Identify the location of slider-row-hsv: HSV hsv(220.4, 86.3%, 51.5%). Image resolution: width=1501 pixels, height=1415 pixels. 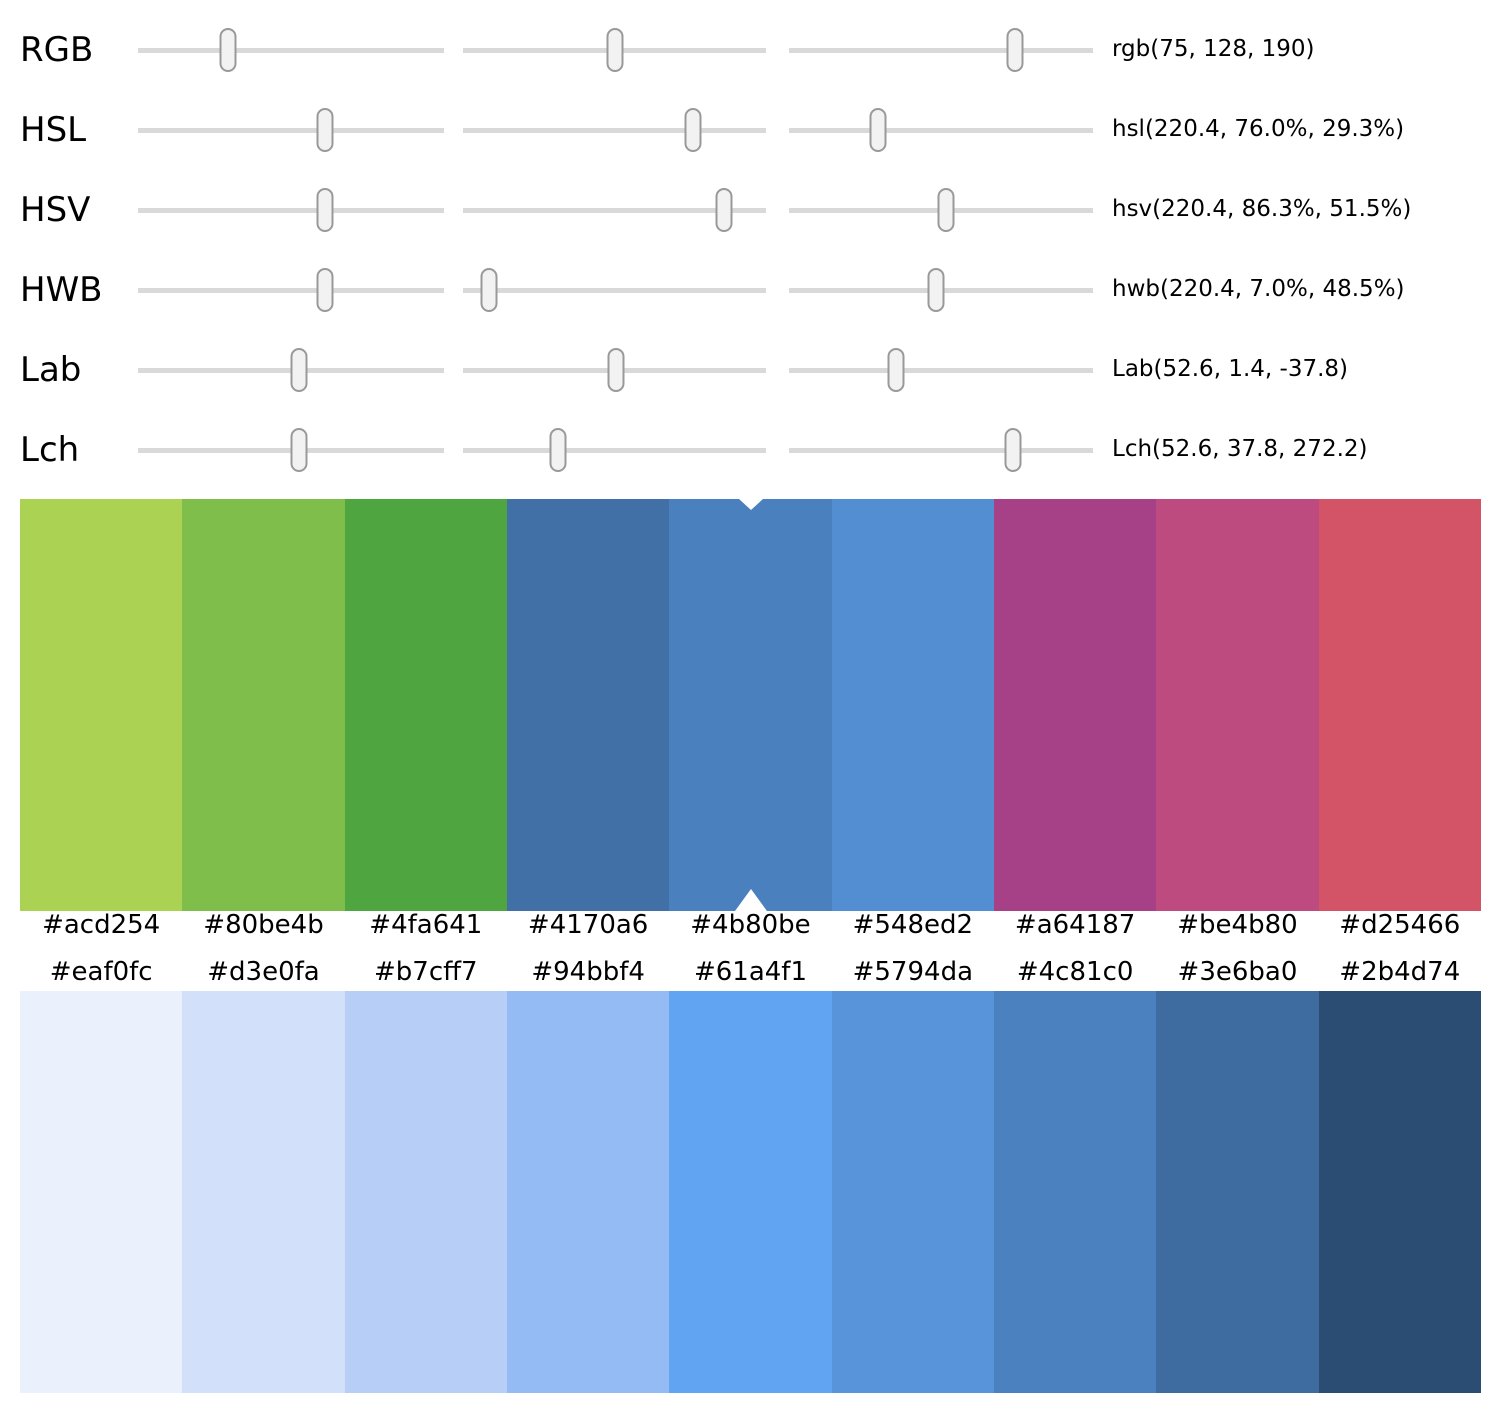
(750, 210).